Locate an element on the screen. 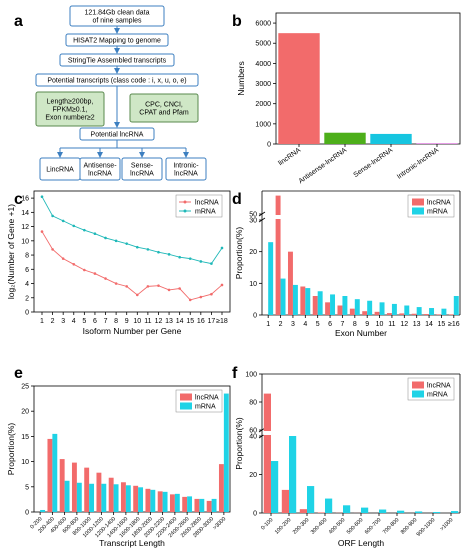  x-tick-label: 8 is located at coordinates (116, 321).